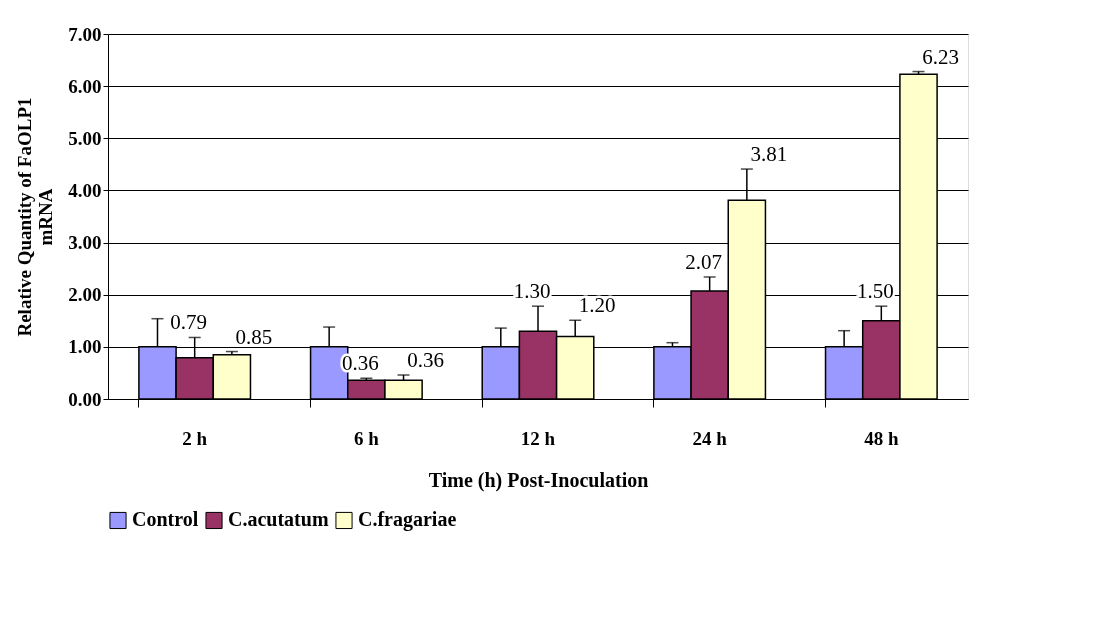  What do you see at coordinates (189, 322) in the screenshot?
I see `data-label: 0.79` at bounding box center [189, 322].